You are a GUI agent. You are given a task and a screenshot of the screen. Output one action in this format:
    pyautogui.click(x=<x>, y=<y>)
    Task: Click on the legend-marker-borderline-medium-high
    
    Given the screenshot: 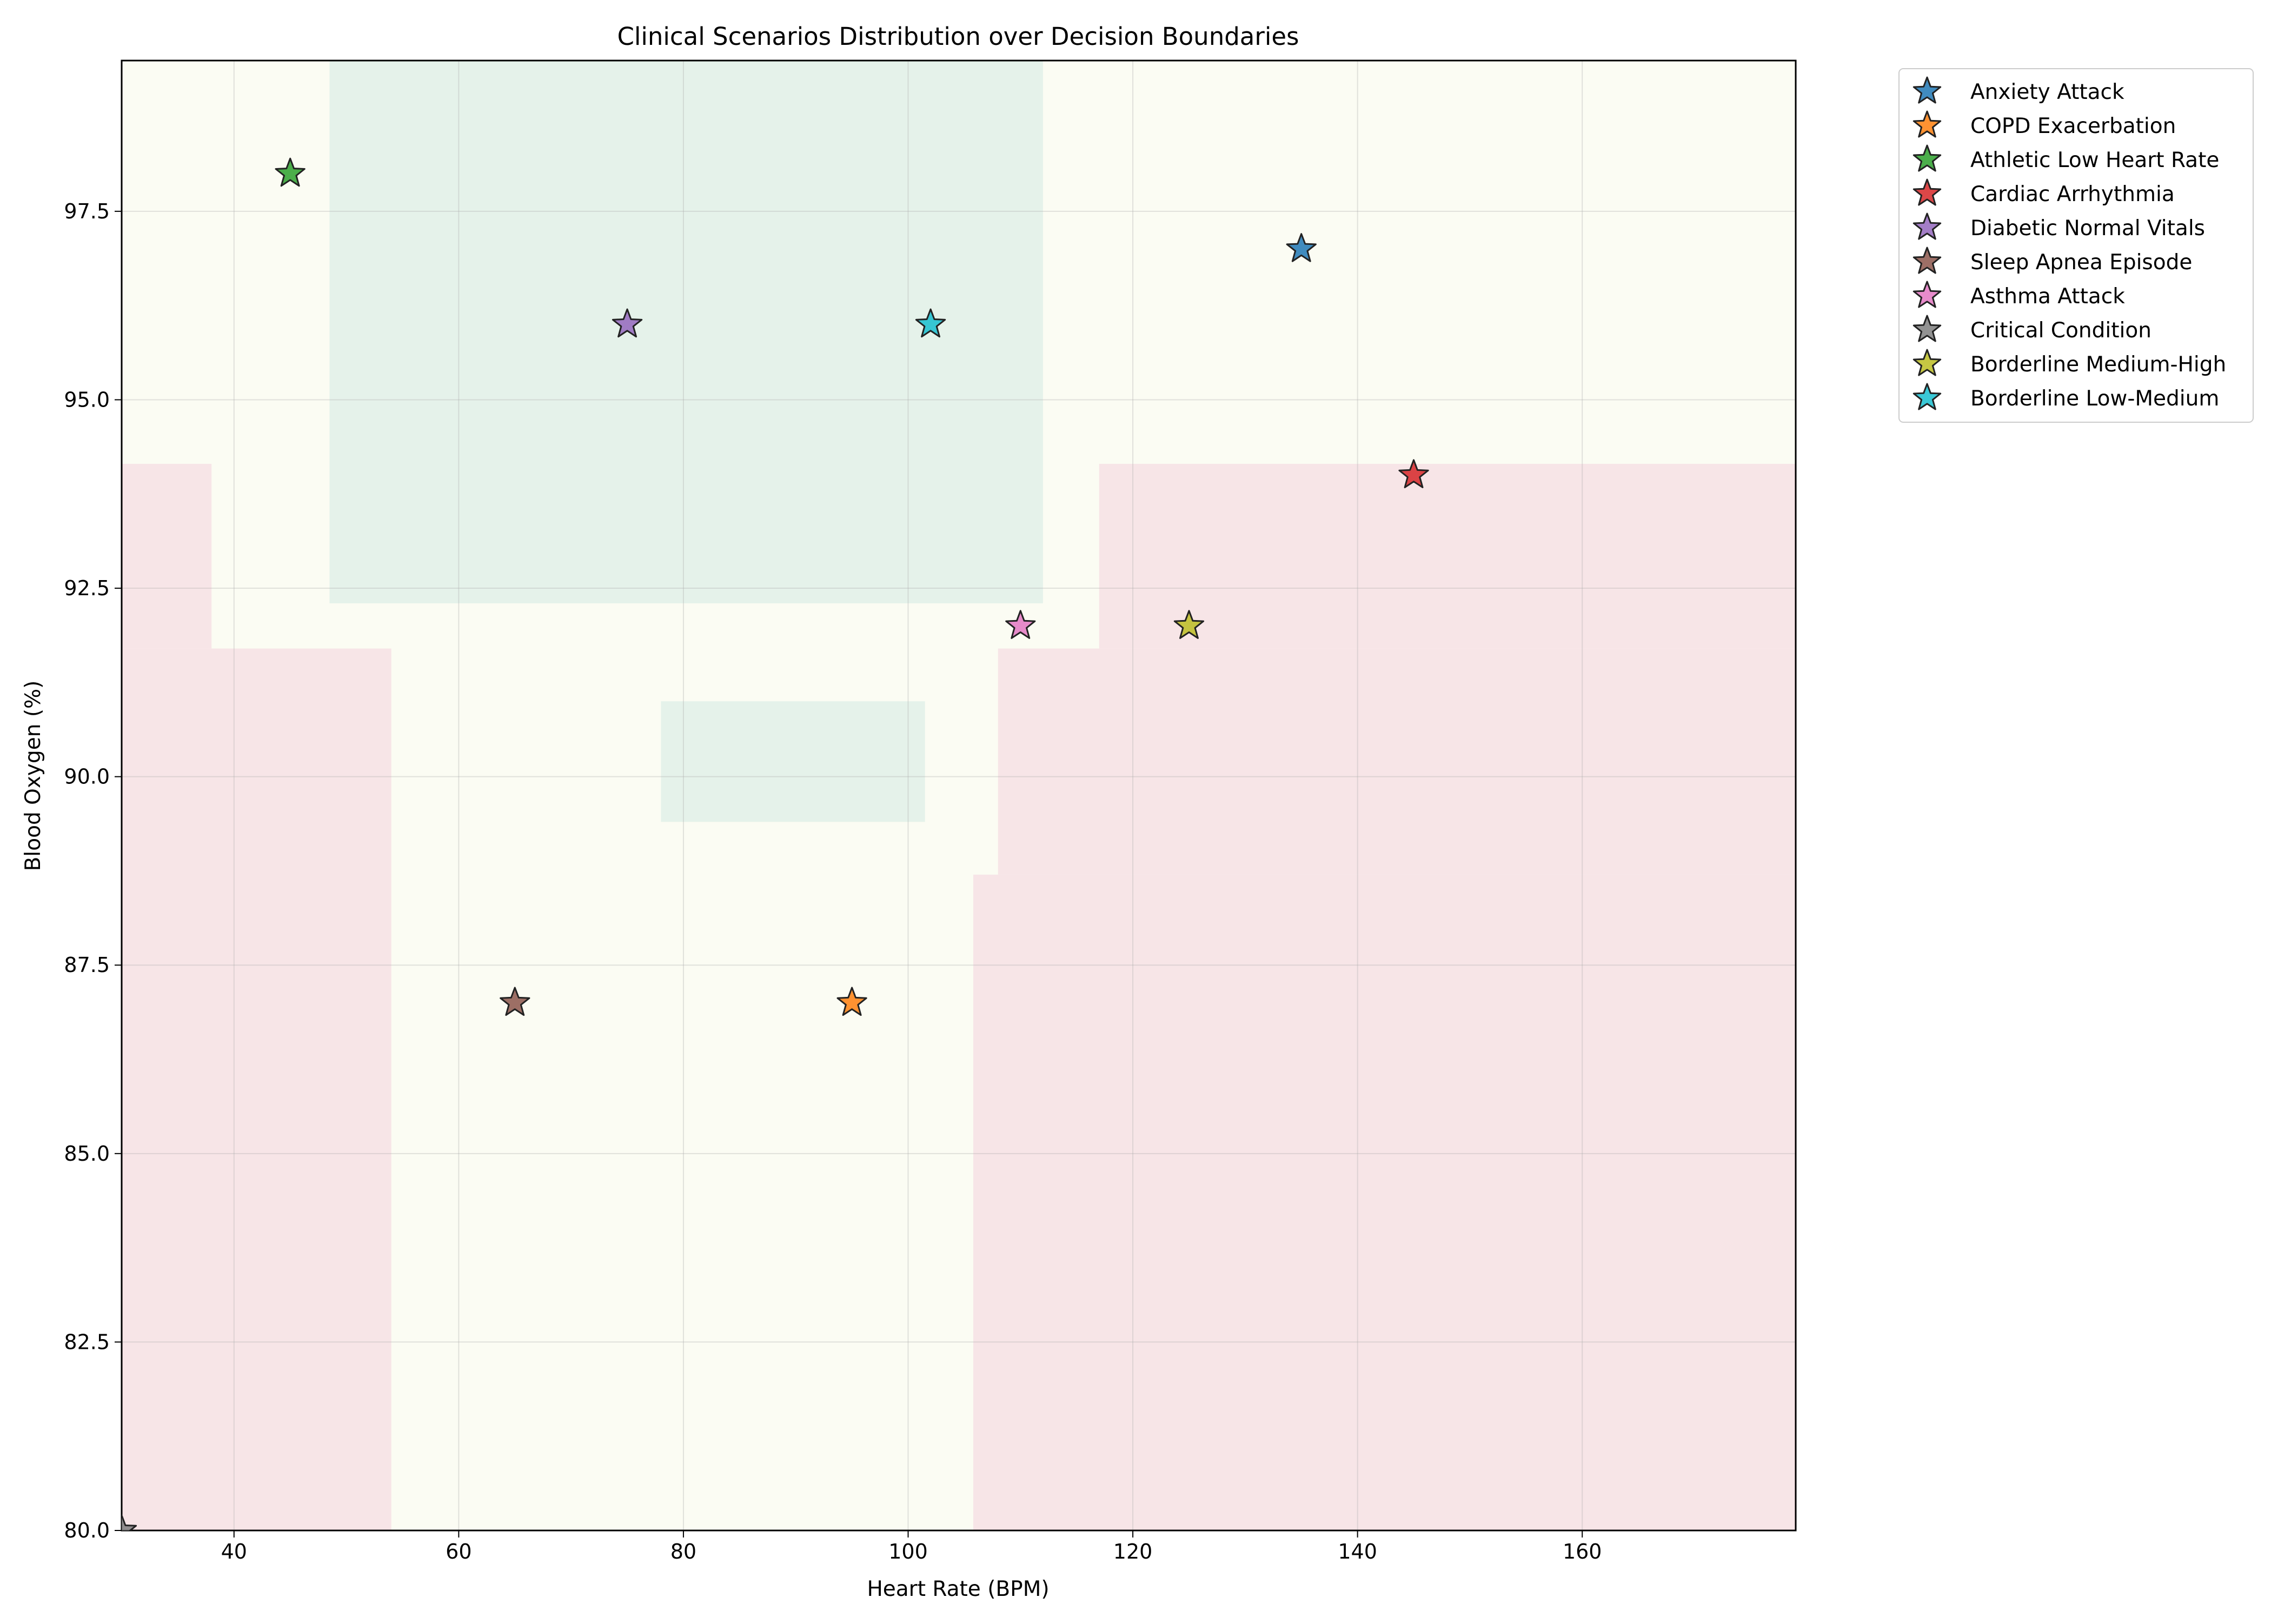 What is the action you would take?
    pyautogui.click(x=1927, y=362)
    